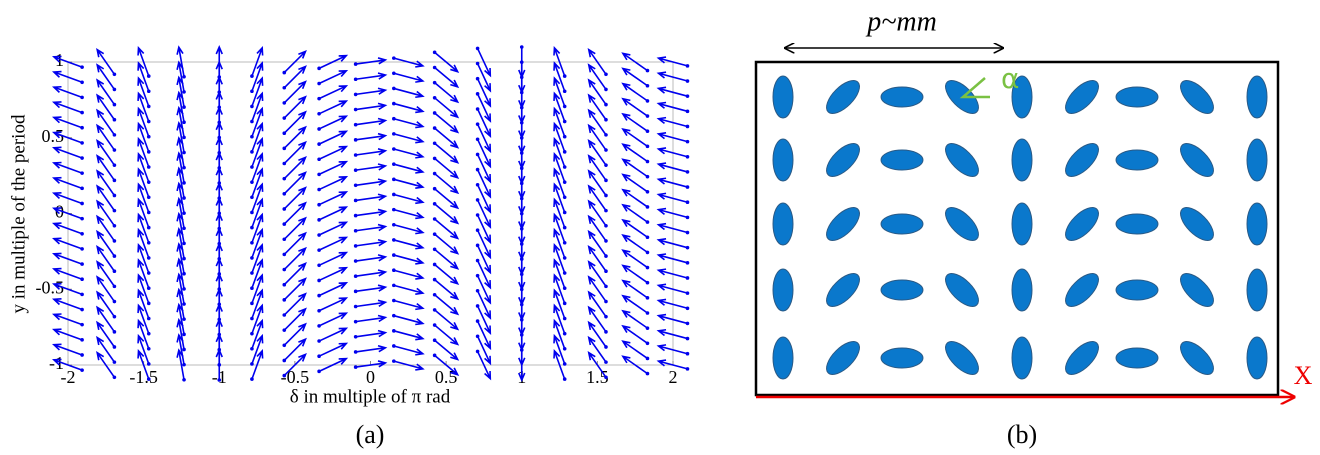  What do you see at coordinates (370, 434) in the screenshot?
I see `caption: (a)` at bounding box center [370, 434].